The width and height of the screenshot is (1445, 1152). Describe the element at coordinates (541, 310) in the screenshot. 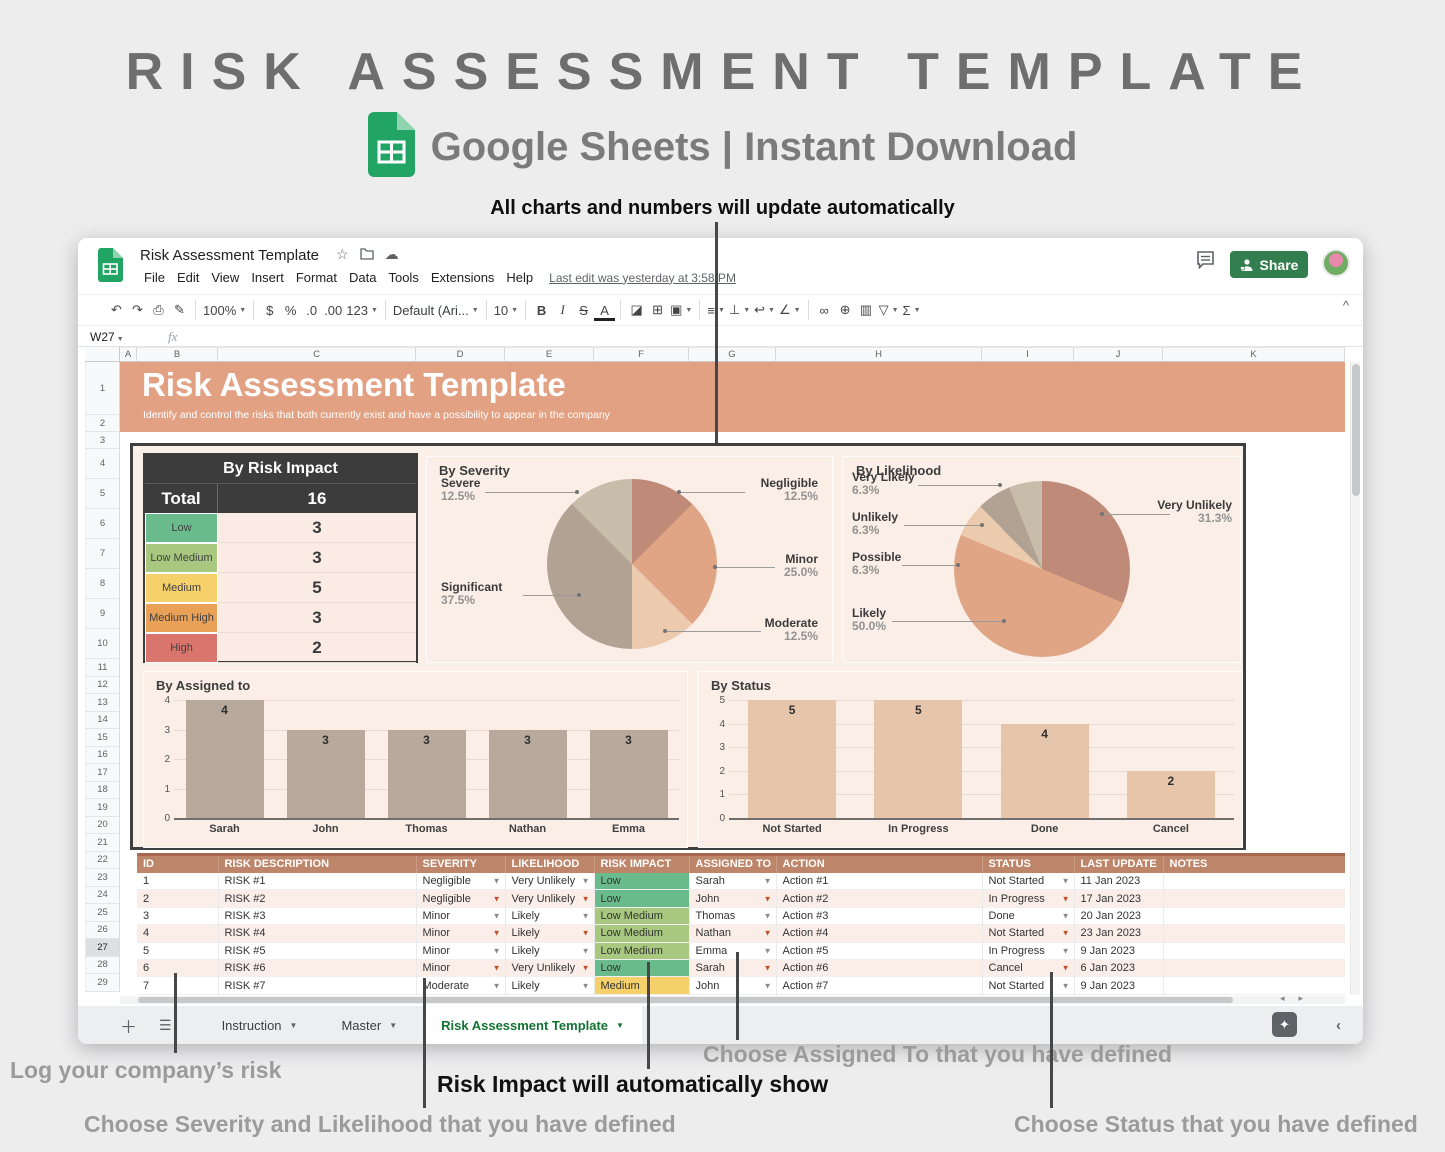

I see `toolbar-bold-icon: B` at that location.